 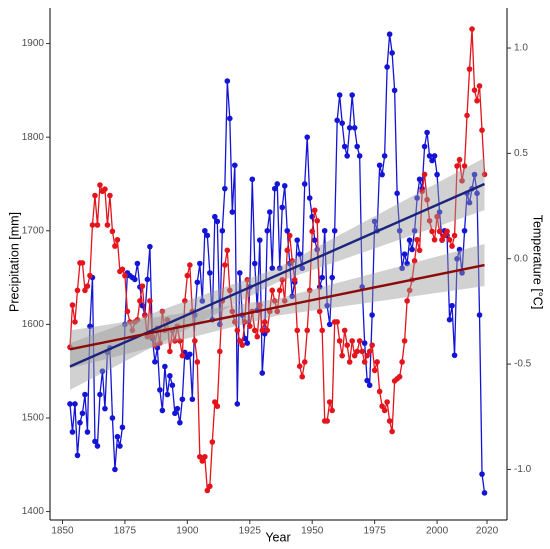 I want to click on x-tick-label: 2020, so click(x=487, y=531).